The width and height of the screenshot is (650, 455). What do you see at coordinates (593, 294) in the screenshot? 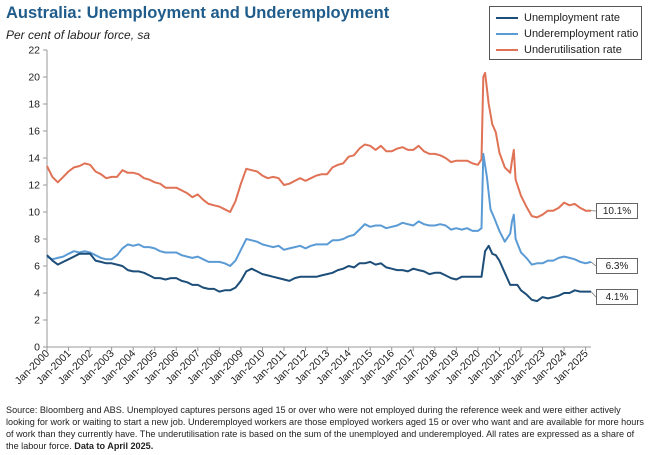
I see `connector-unemployment` at bounding box center [593, 294].